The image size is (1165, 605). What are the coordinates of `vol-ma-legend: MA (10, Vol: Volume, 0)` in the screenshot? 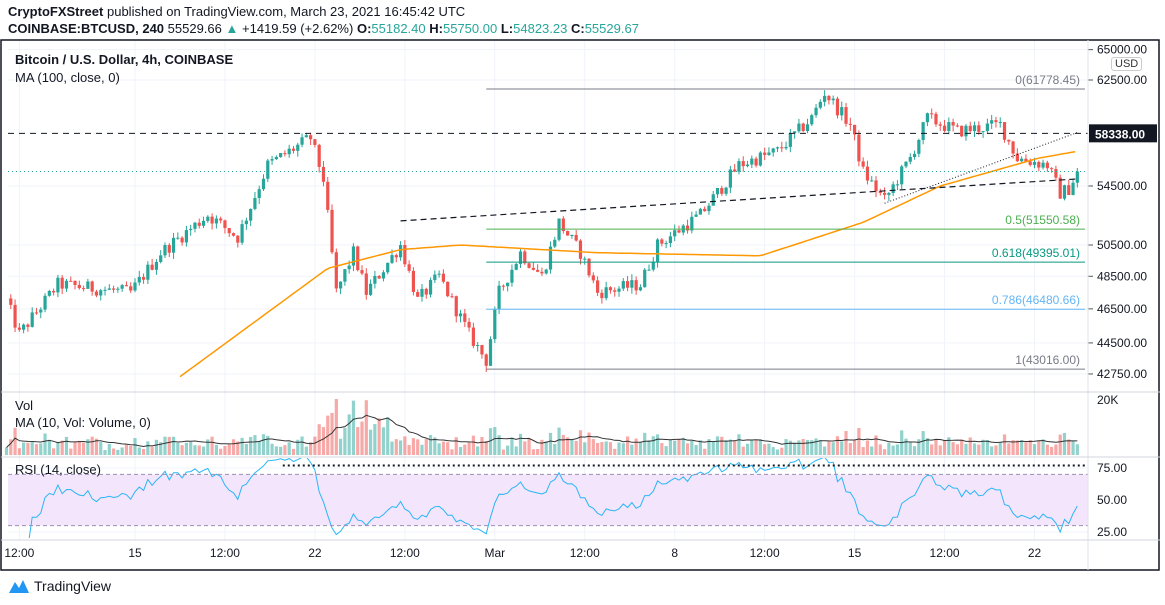 It's located at (83, 422).